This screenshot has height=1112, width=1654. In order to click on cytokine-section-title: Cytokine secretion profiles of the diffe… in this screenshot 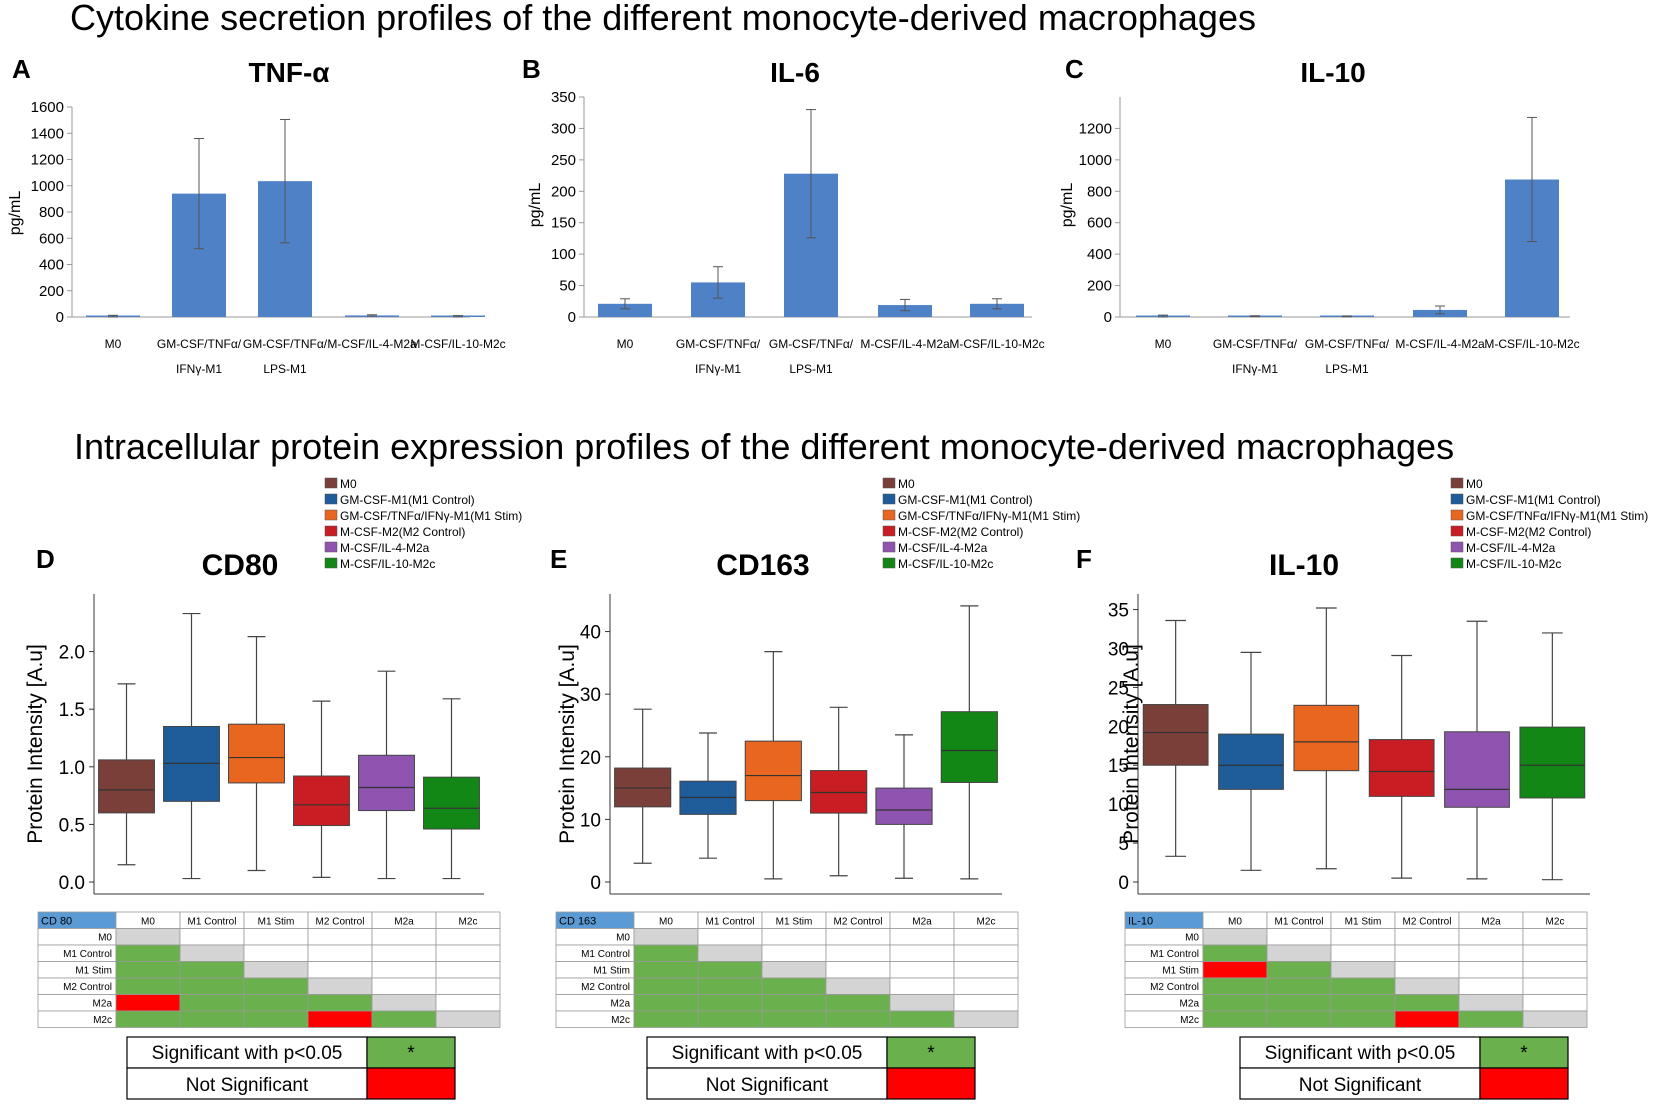, I will do `click(663, 19)`.